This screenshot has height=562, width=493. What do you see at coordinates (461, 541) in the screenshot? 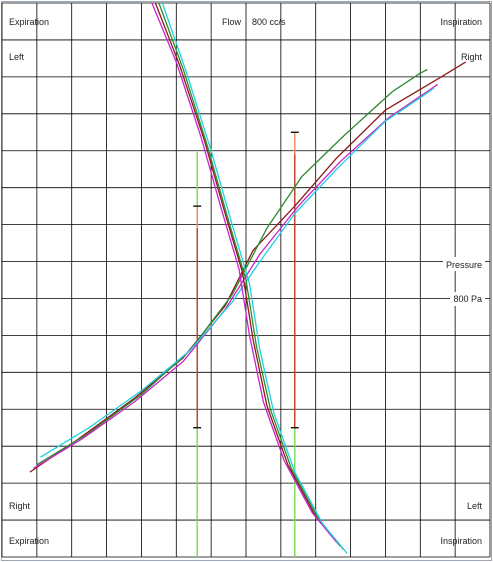
I see `label-bottom-right: Inspiration` at bounding box center [461, 541].